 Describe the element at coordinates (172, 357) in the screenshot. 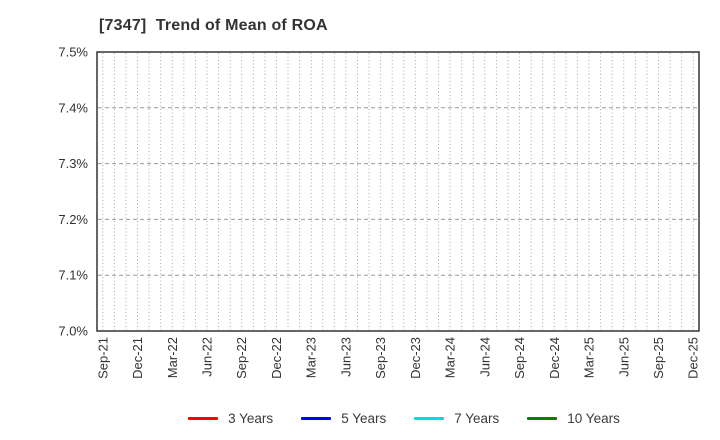

I see `x-tick-label: Mar-22` at that location.